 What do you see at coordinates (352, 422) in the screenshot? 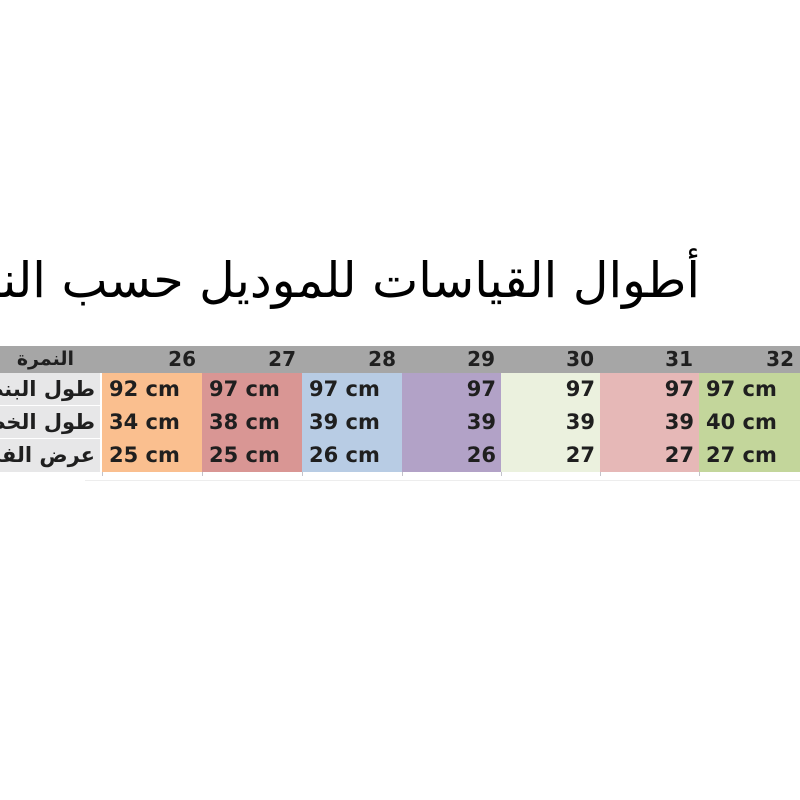
I see `cell-waist-28: 39 cm` at bounding box center [352, 422].